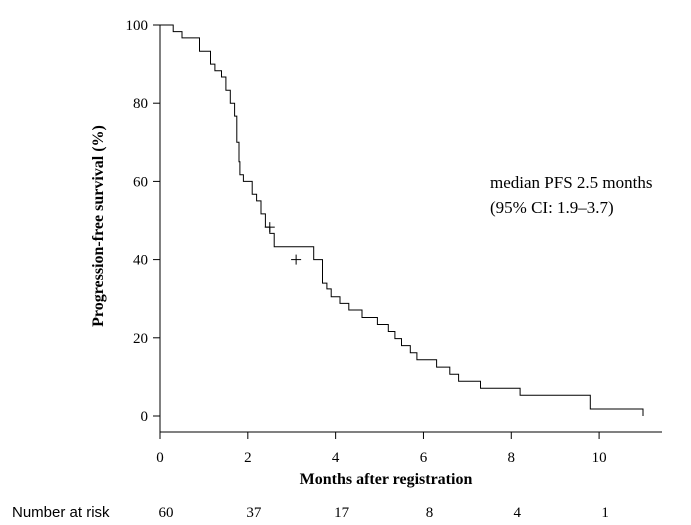  I want to click on risk-value: 37, so click(254, 513).